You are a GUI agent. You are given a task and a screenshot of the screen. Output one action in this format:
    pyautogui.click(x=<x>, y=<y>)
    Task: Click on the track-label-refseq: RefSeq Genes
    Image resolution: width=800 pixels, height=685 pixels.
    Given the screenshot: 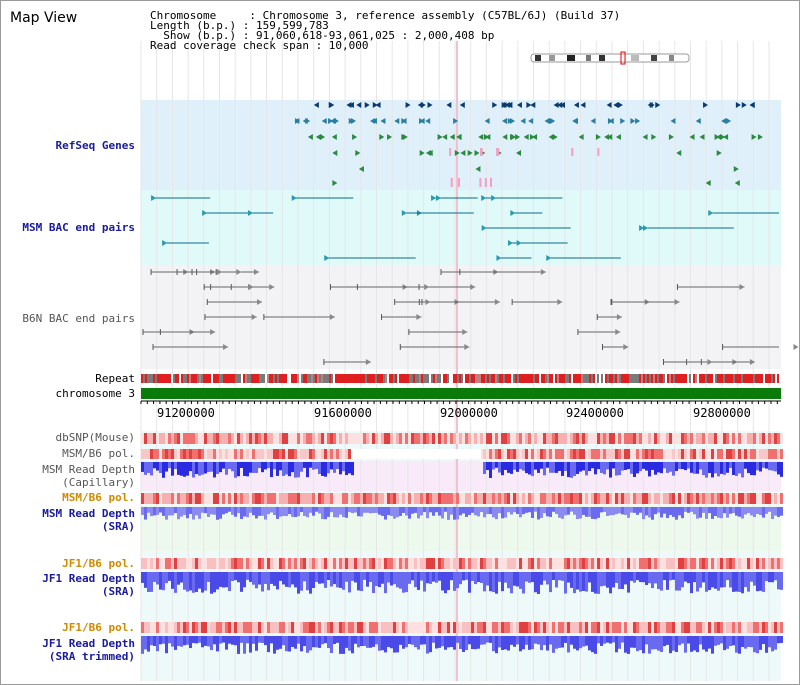 What is the action you would take?
    pyautogui.click(x=95, y=145)
    